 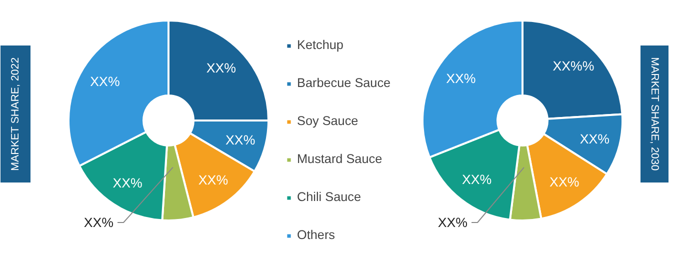 I want to click on legend-label: Soy Sauce, so click(x=327, y=121).